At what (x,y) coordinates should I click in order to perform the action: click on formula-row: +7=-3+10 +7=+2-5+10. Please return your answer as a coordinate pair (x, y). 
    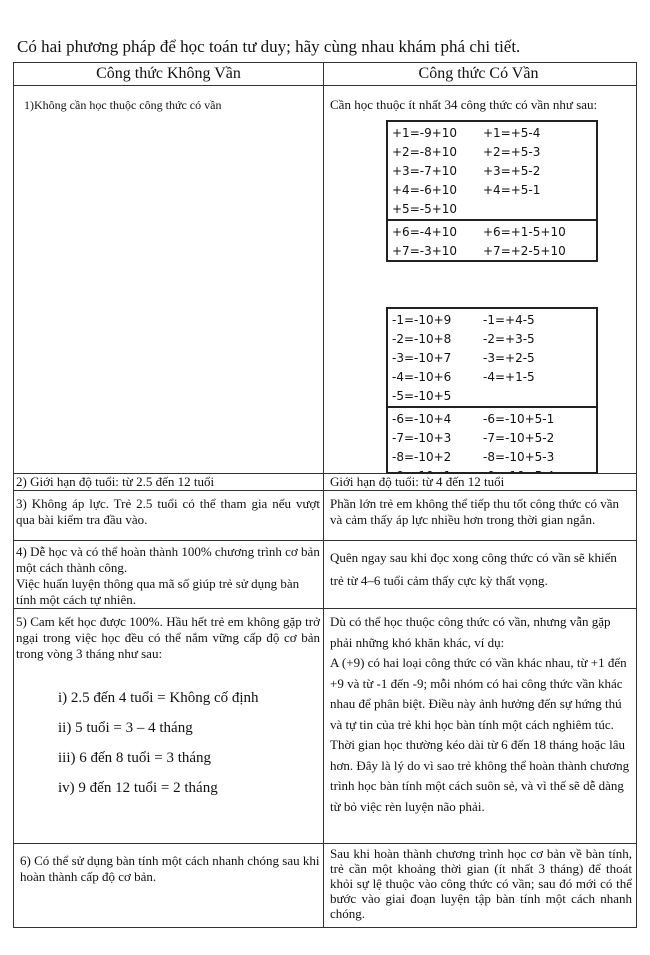
    Looking at the image, I should click on (494, 251).